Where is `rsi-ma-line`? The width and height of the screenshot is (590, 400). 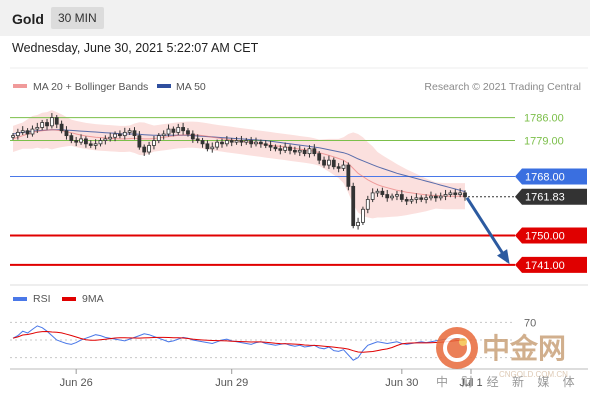 rsi-ma-line is located at coordinates (239, 341).